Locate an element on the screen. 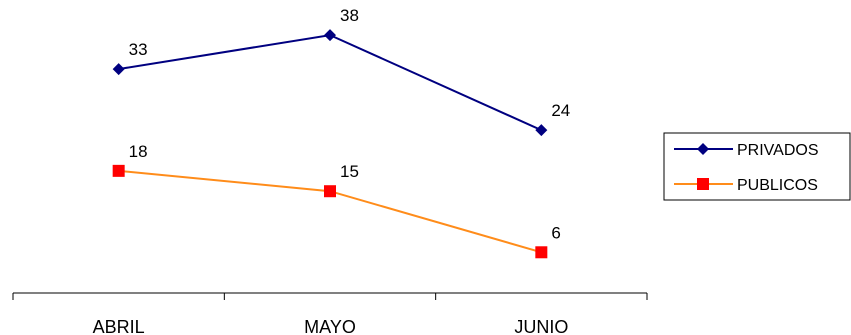  legend-box is located at coordinates (757, 166).